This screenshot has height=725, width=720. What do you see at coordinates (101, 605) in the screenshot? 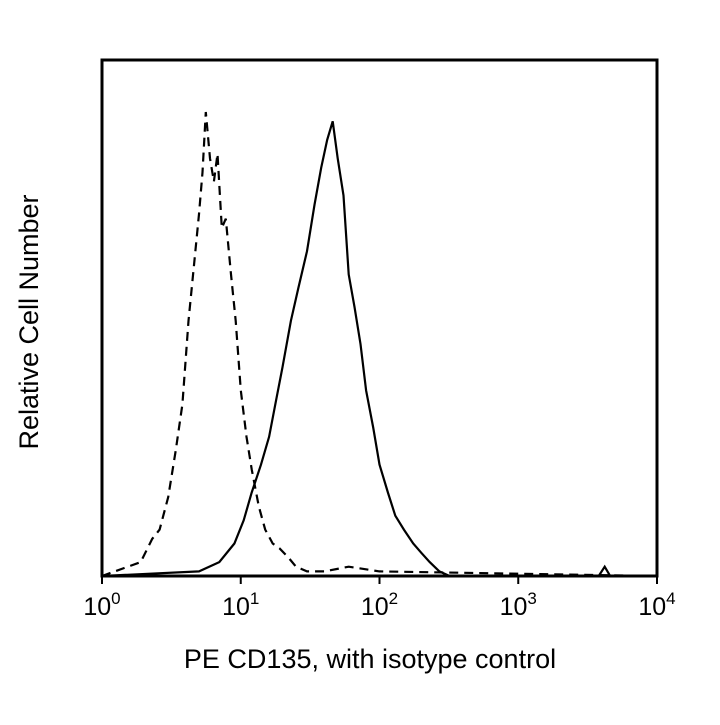
I see `x-tick-label: 10⁰` at bounding box center [101, 605].